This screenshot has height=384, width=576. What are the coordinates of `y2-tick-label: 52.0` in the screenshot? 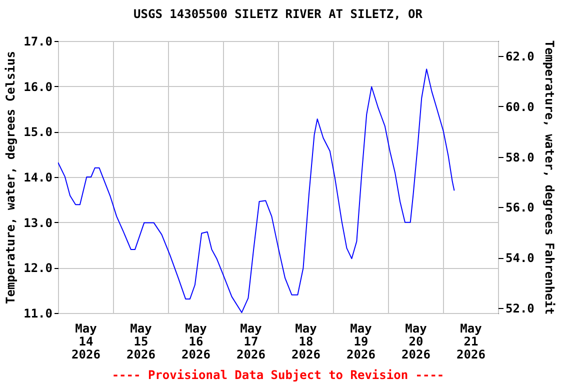 It's located at (520, 308).